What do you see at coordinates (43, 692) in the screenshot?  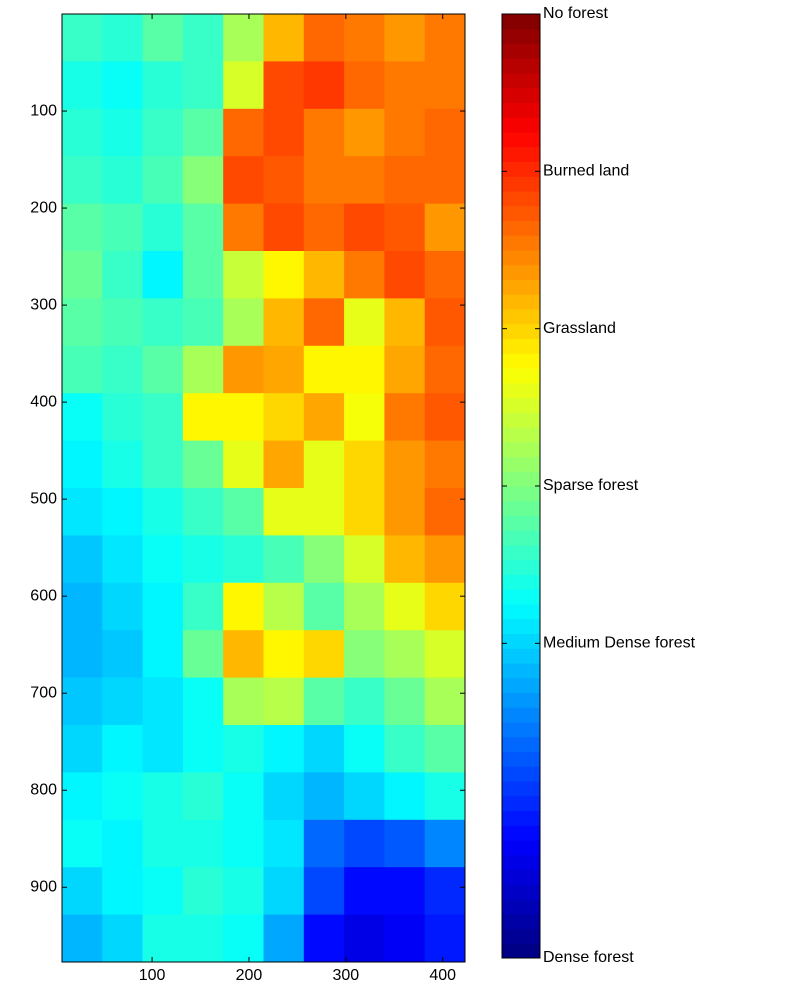 I see `y-tick-label: 700` at bounding box center [43, 692].